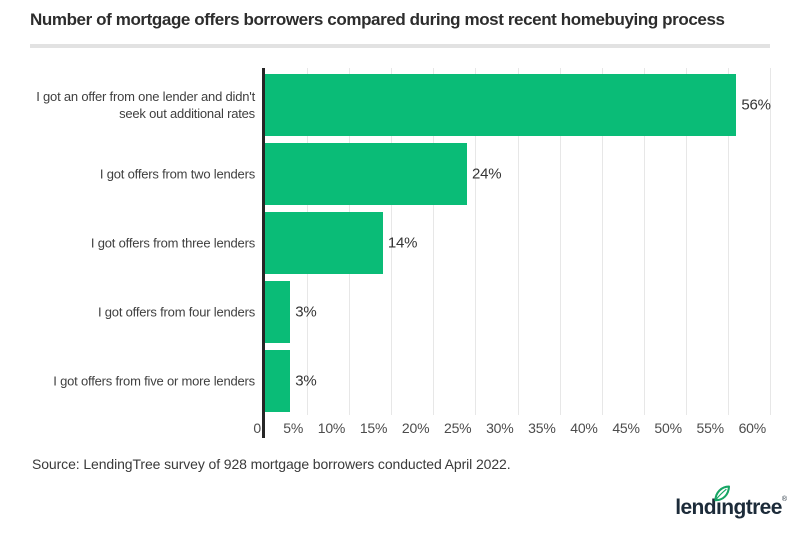 The image size is (800, 536). What do you see at coordinates (500, 428) in the screenshot?
I see `x-tick-label: 30%` at bounding box center [500, 428].